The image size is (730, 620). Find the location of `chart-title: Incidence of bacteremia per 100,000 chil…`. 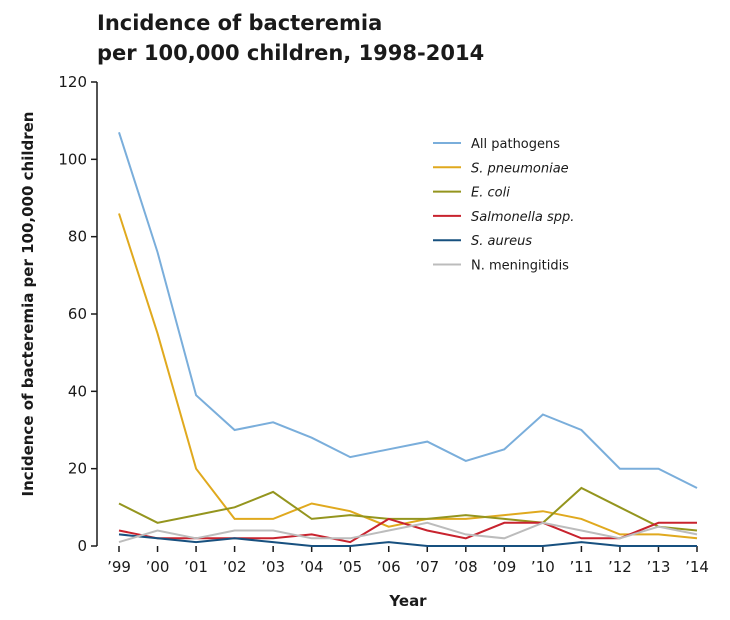

chart-title: Incidence of bacteremia per 100,000 chil… is located at coordinates (290, 38).